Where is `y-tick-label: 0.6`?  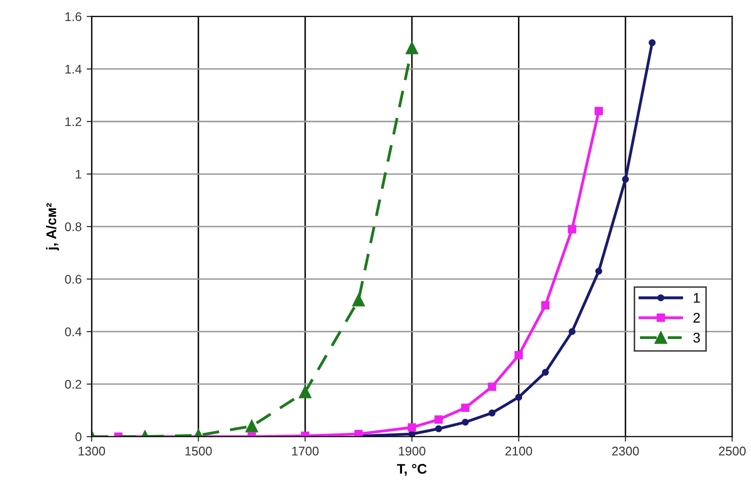
y-tick-label: 0.6 is located at coordinates (73, 279).